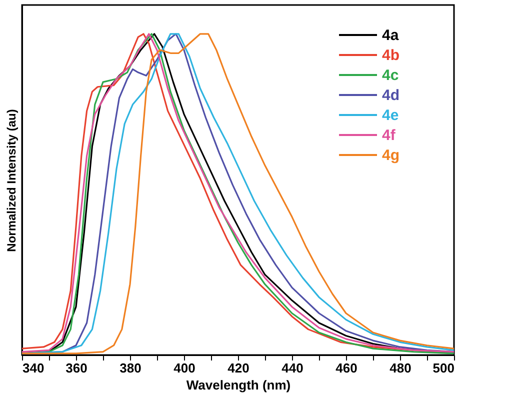  I want to click on legend-label: 4f, so click(389, 135).